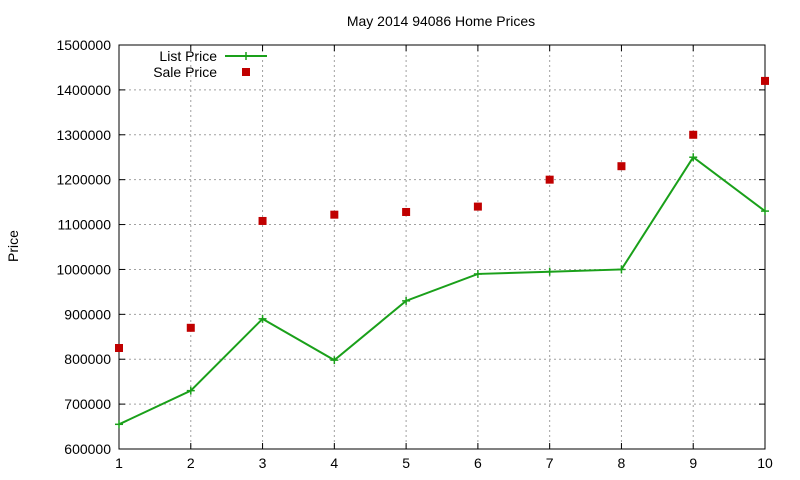 This screenshot has height=480, width=800. I want to click on chart-title: May 2014 94086 Home Prices, so click(441, 21).